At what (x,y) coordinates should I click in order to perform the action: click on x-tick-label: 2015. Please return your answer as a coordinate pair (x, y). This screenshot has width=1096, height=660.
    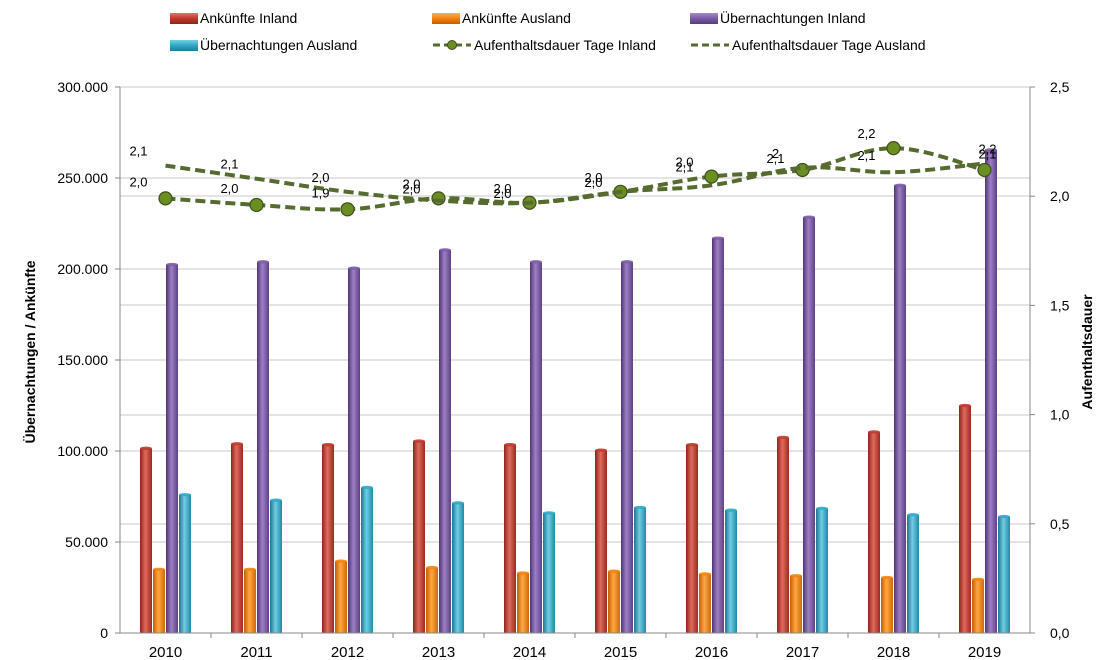
    Looking at the image, I should click on (620, 652).